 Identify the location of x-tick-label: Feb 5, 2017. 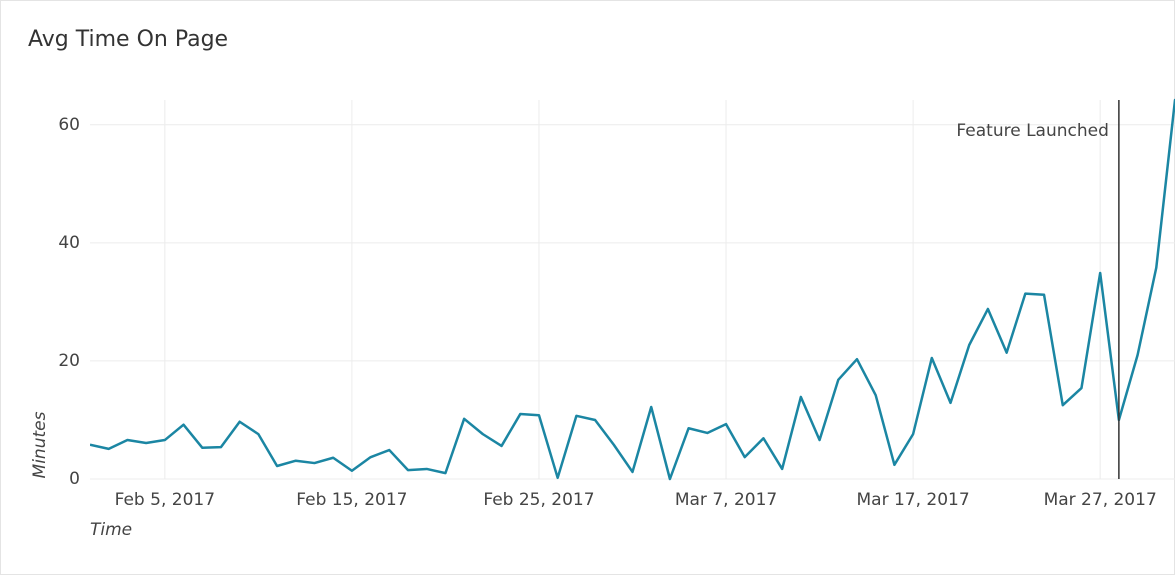
(165, 500).